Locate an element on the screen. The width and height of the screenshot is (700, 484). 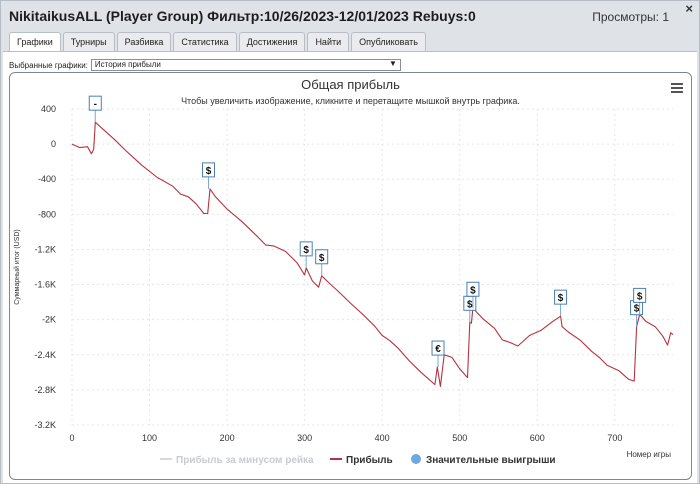
x-tick-label: 100 is located at coordinates (149, 438).